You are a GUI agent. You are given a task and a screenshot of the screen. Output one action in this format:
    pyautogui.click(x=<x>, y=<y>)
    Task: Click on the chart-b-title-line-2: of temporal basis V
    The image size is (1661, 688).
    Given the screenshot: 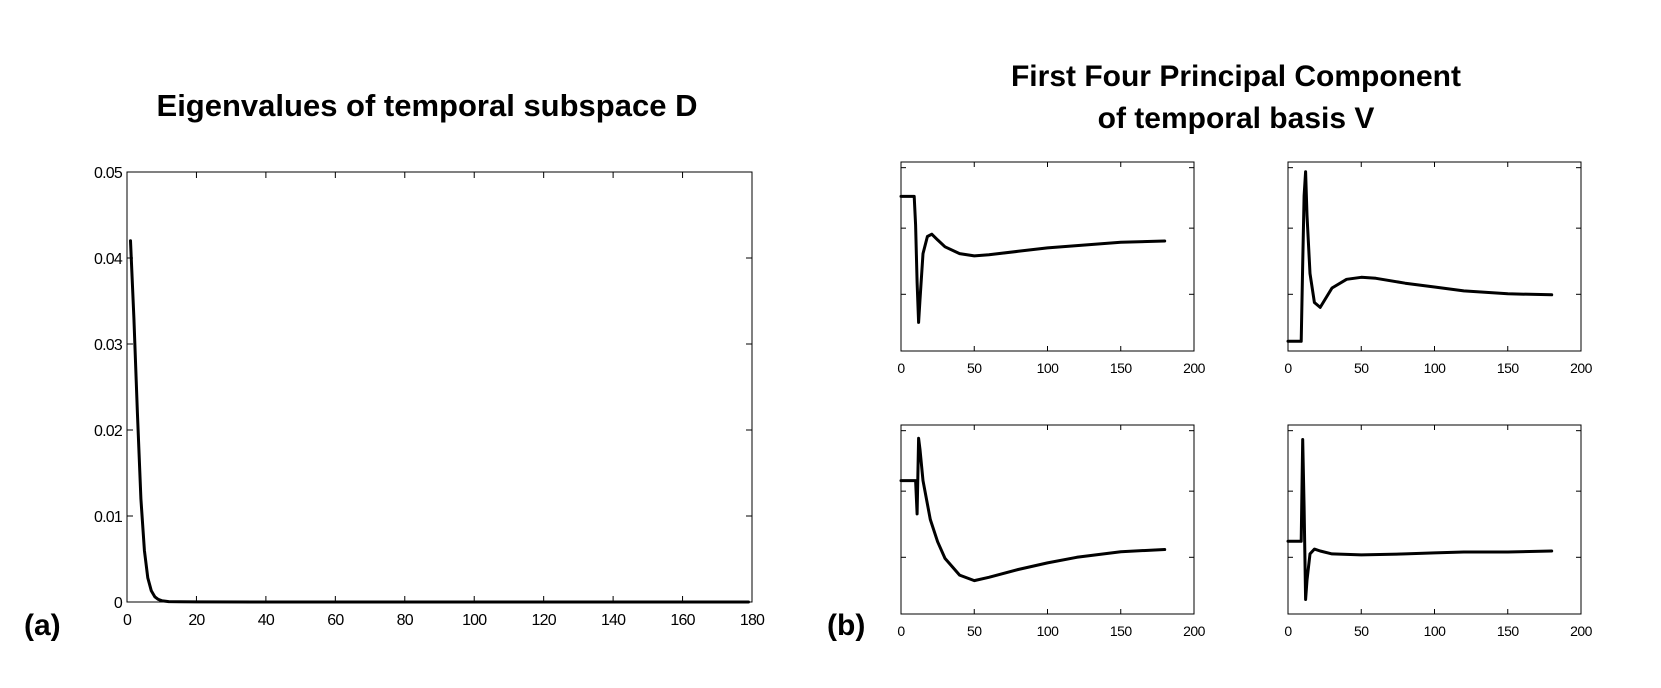 What is the action you would take?
    pyautogui.click(x=1236, y=118)
    